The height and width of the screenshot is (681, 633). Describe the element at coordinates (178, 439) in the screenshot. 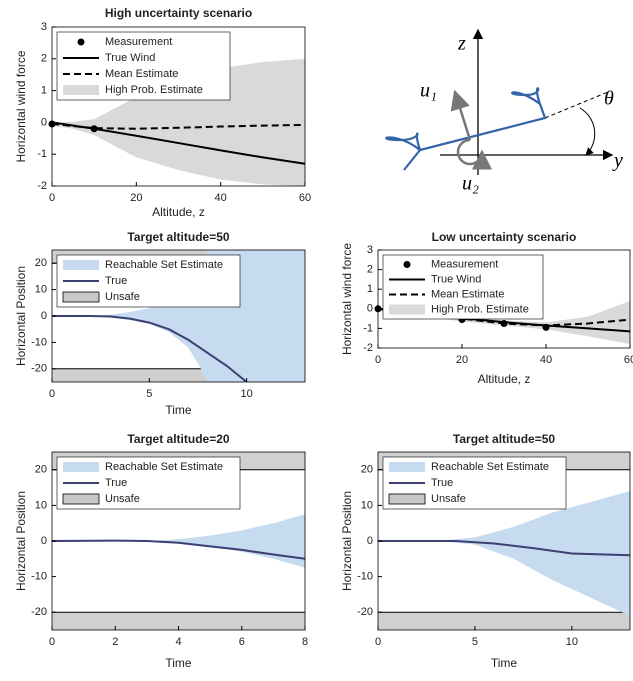

I see `chart-title: Target altitude=20` at that location.